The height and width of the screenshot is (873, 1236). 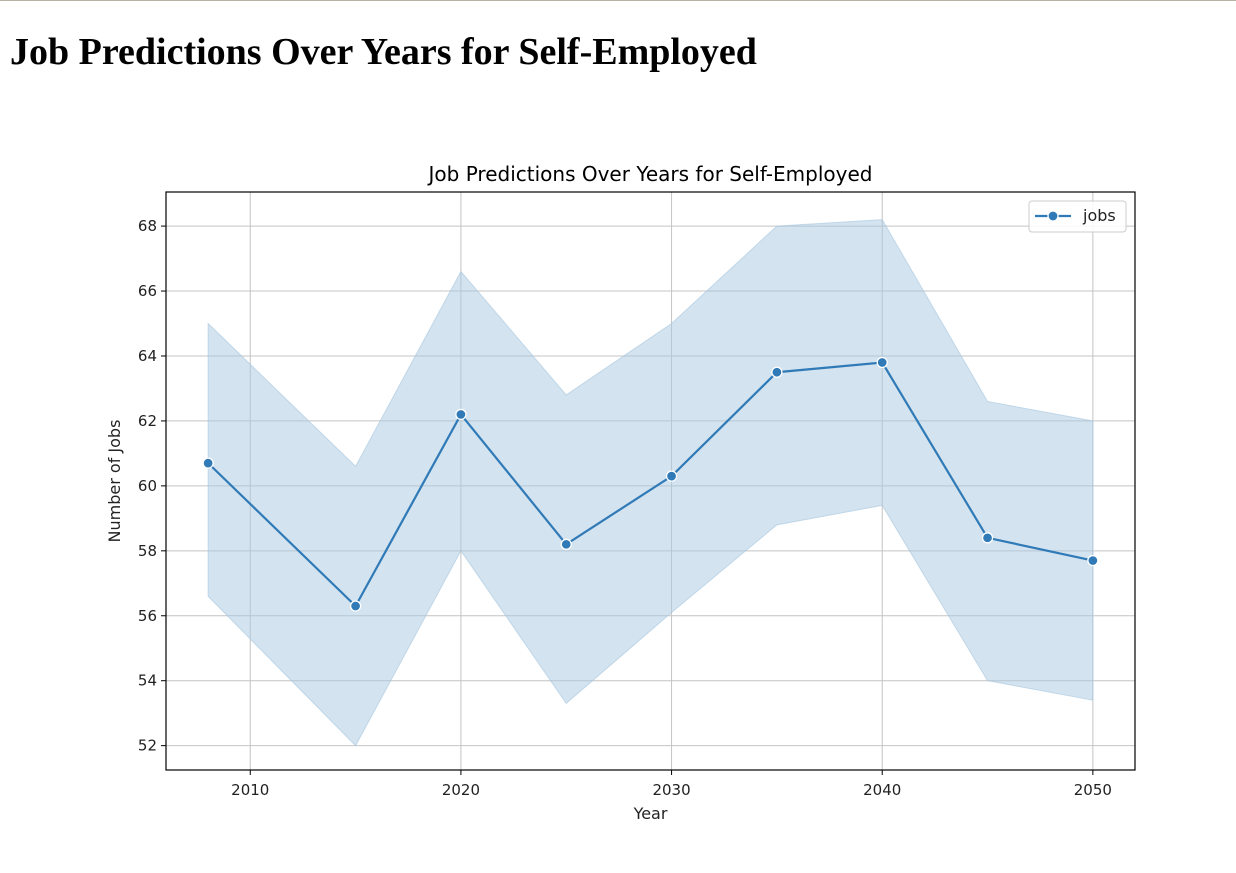 I want to click on y-tick-label: 66, so click(x=147, y=291).